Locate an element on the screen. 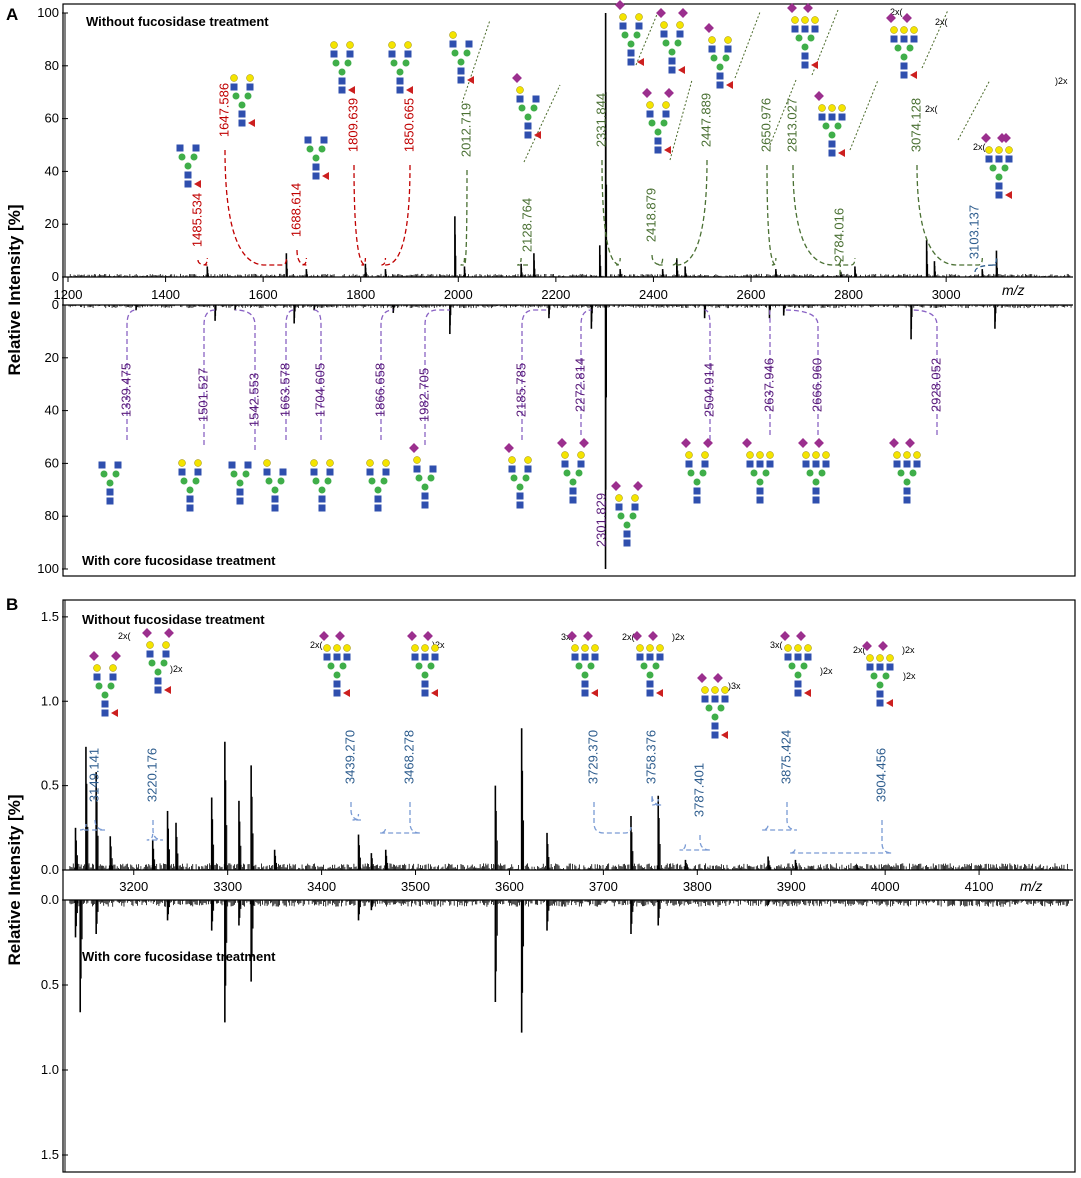 Image resolution: width=1081 pixels, height=1178 pixels. panel-b-y-label: Relative Intensity [%] is located at coordinates (14, 880).